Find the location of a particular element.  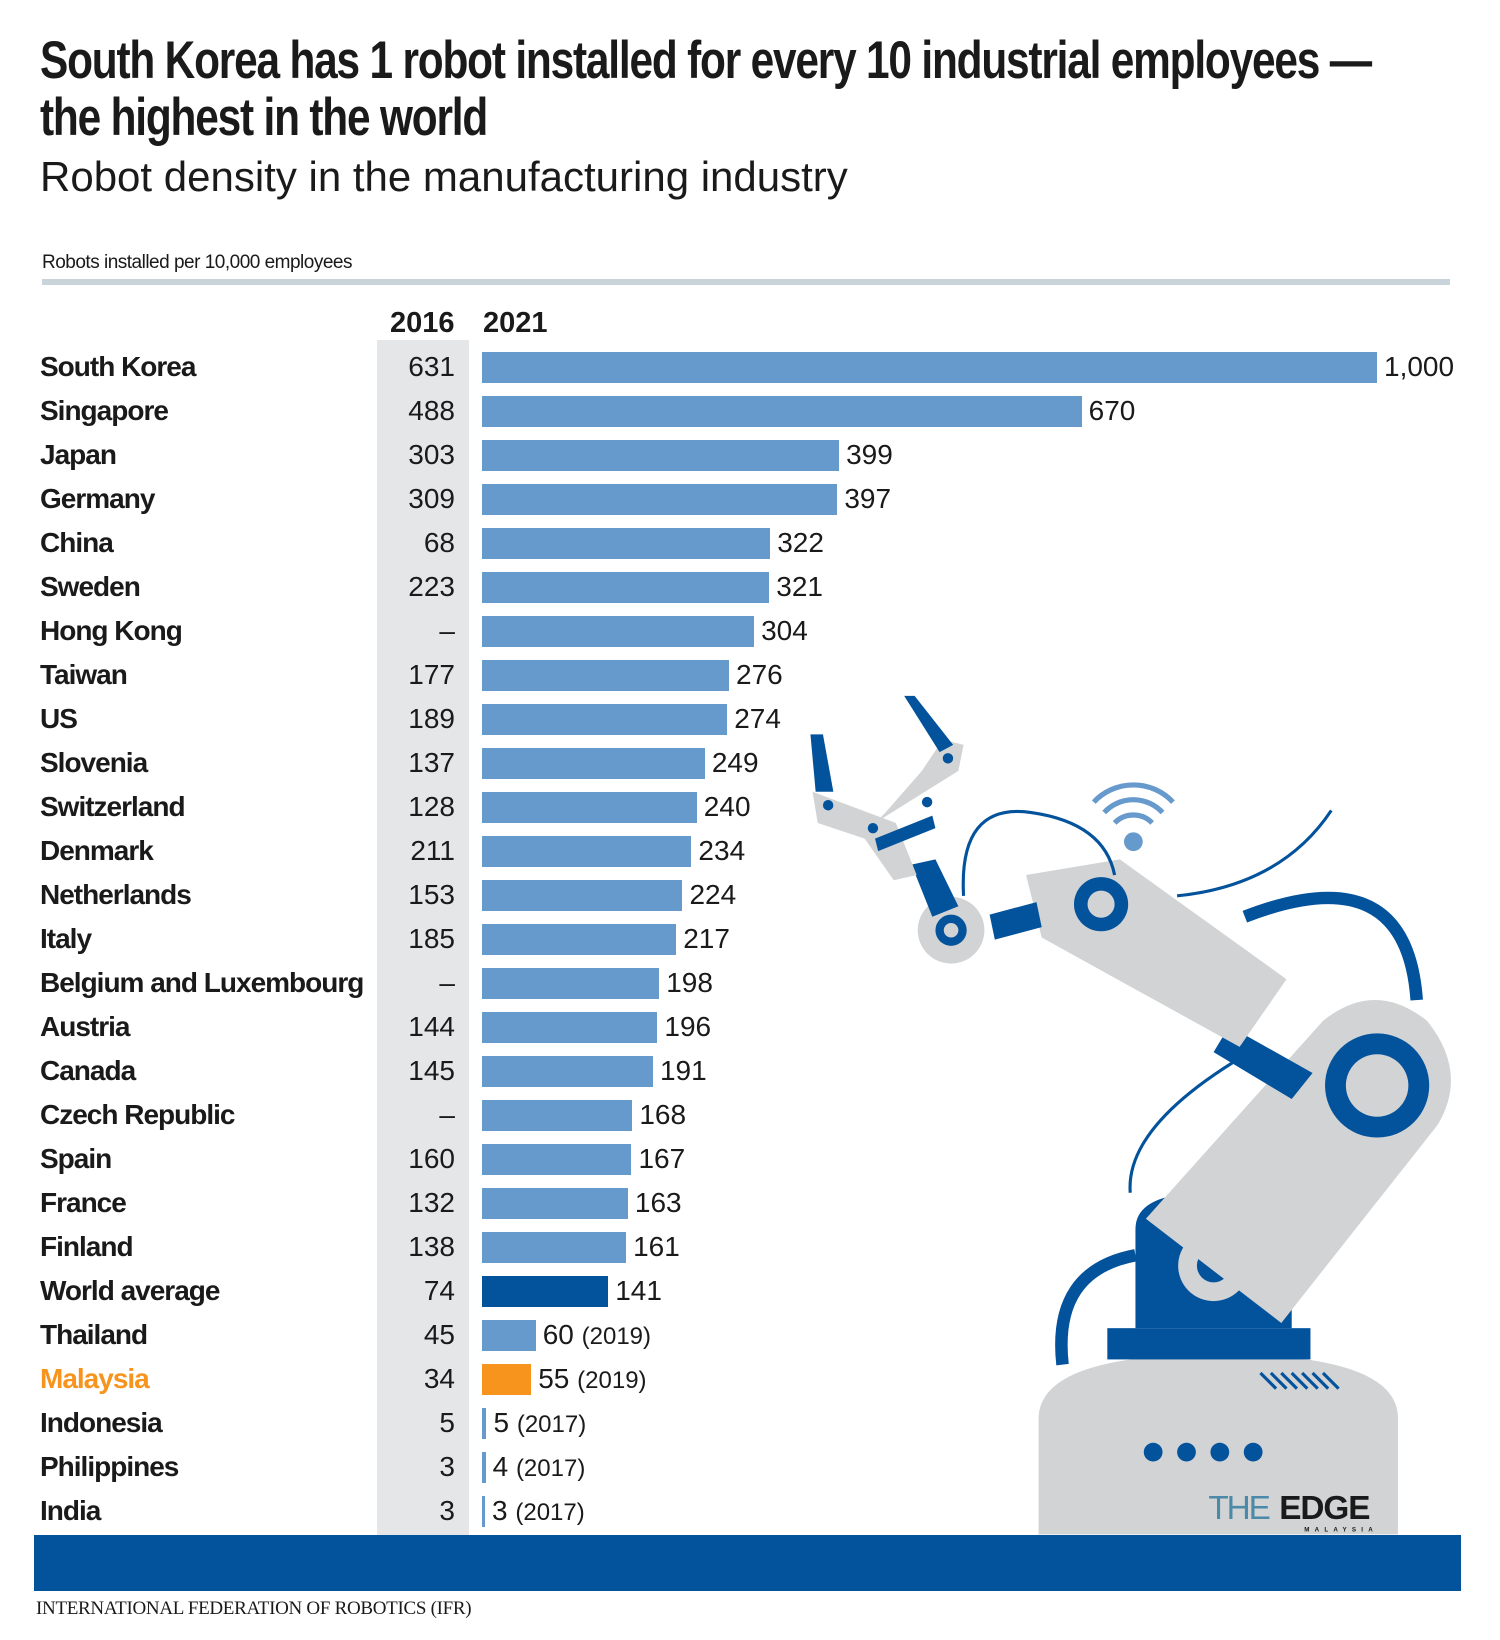

value-2021: 141 is located at coordinates (638, 1290).